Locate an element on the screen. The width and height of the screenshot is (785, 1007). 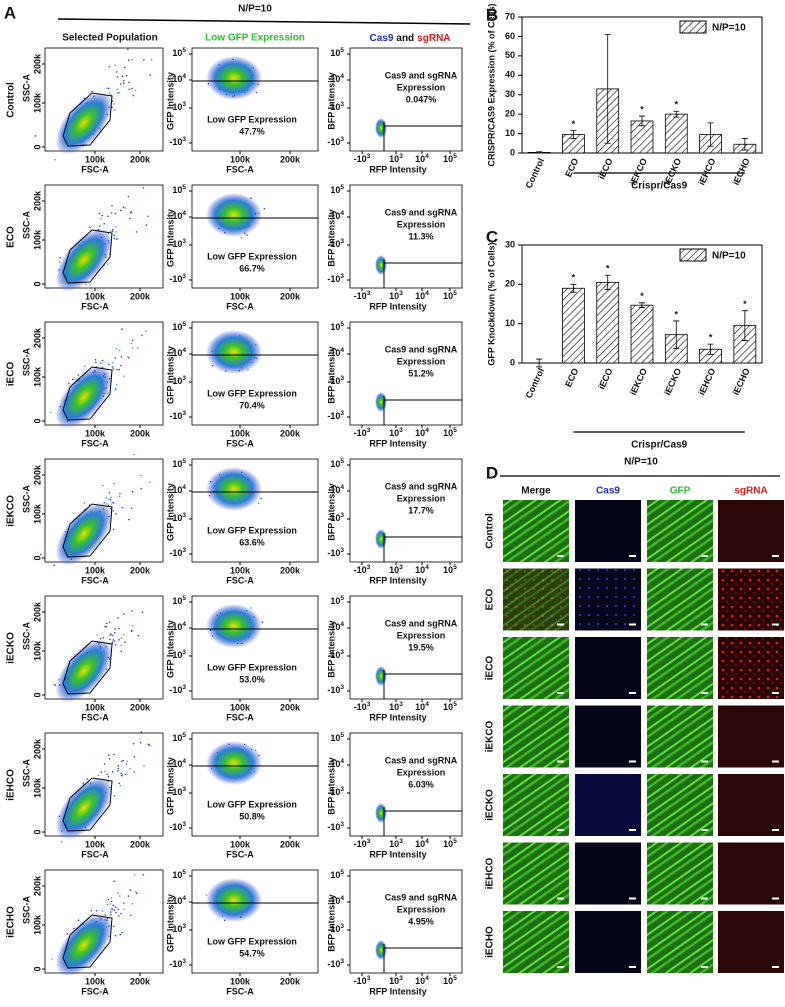
y-tick-label: 100k is located at coordinates (37, 650).